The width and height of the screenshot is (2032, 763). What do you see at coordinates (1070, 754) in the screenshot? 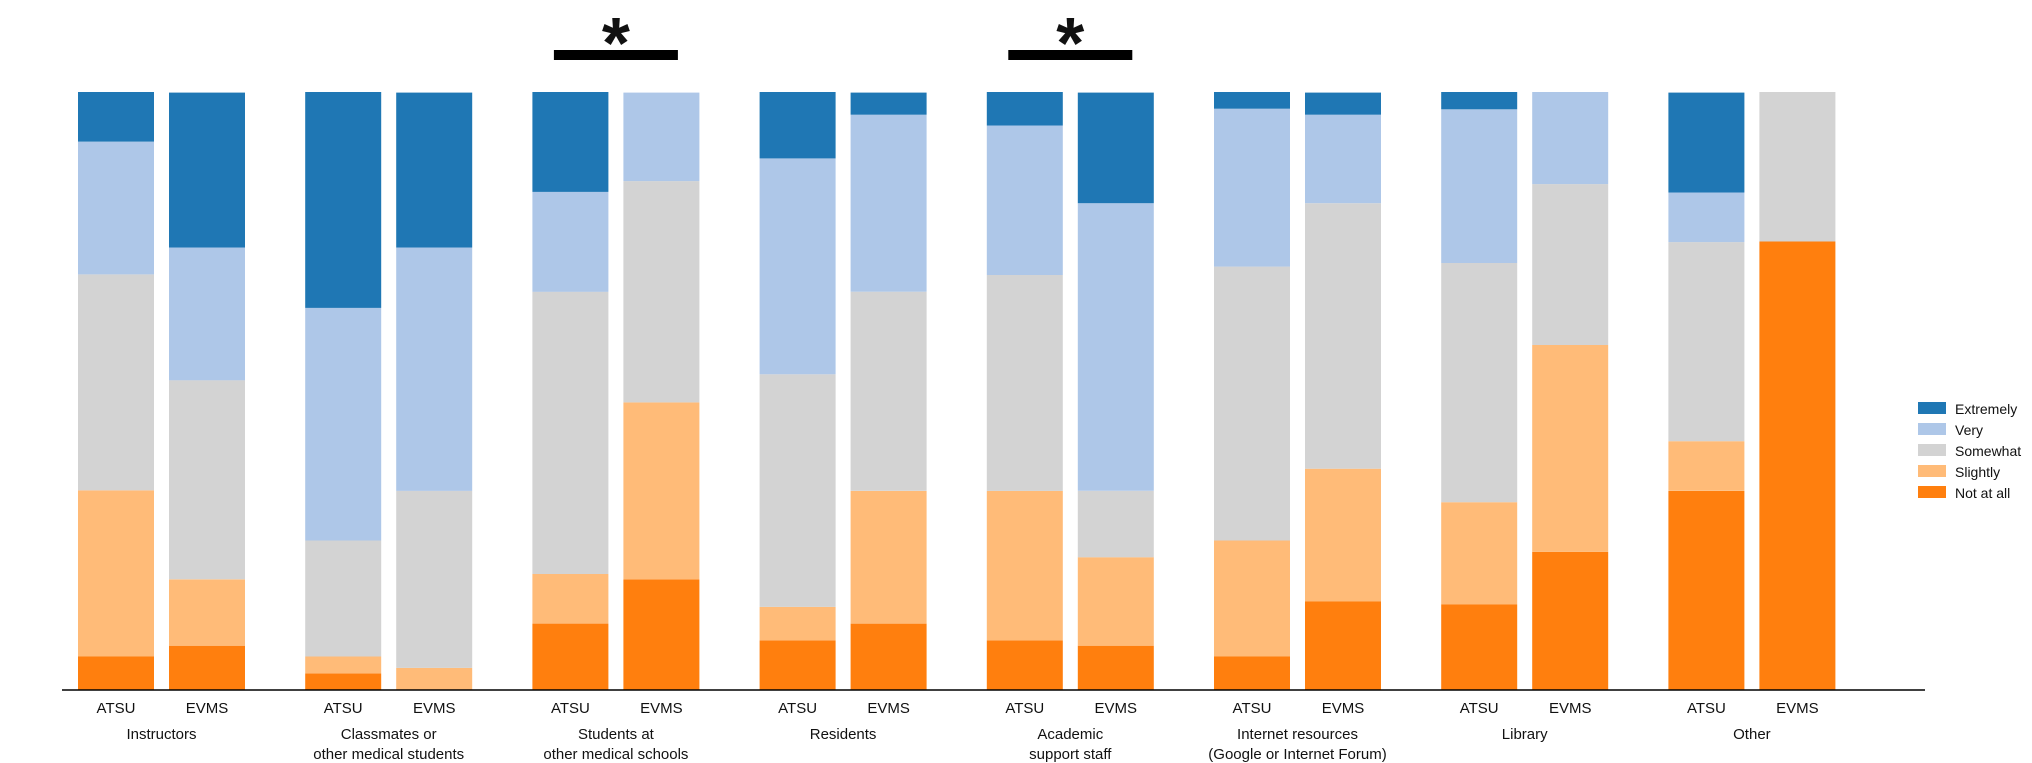
I see `group-label-academic-support-staff-line-2: support staff` at bounding box center [1070, 754].